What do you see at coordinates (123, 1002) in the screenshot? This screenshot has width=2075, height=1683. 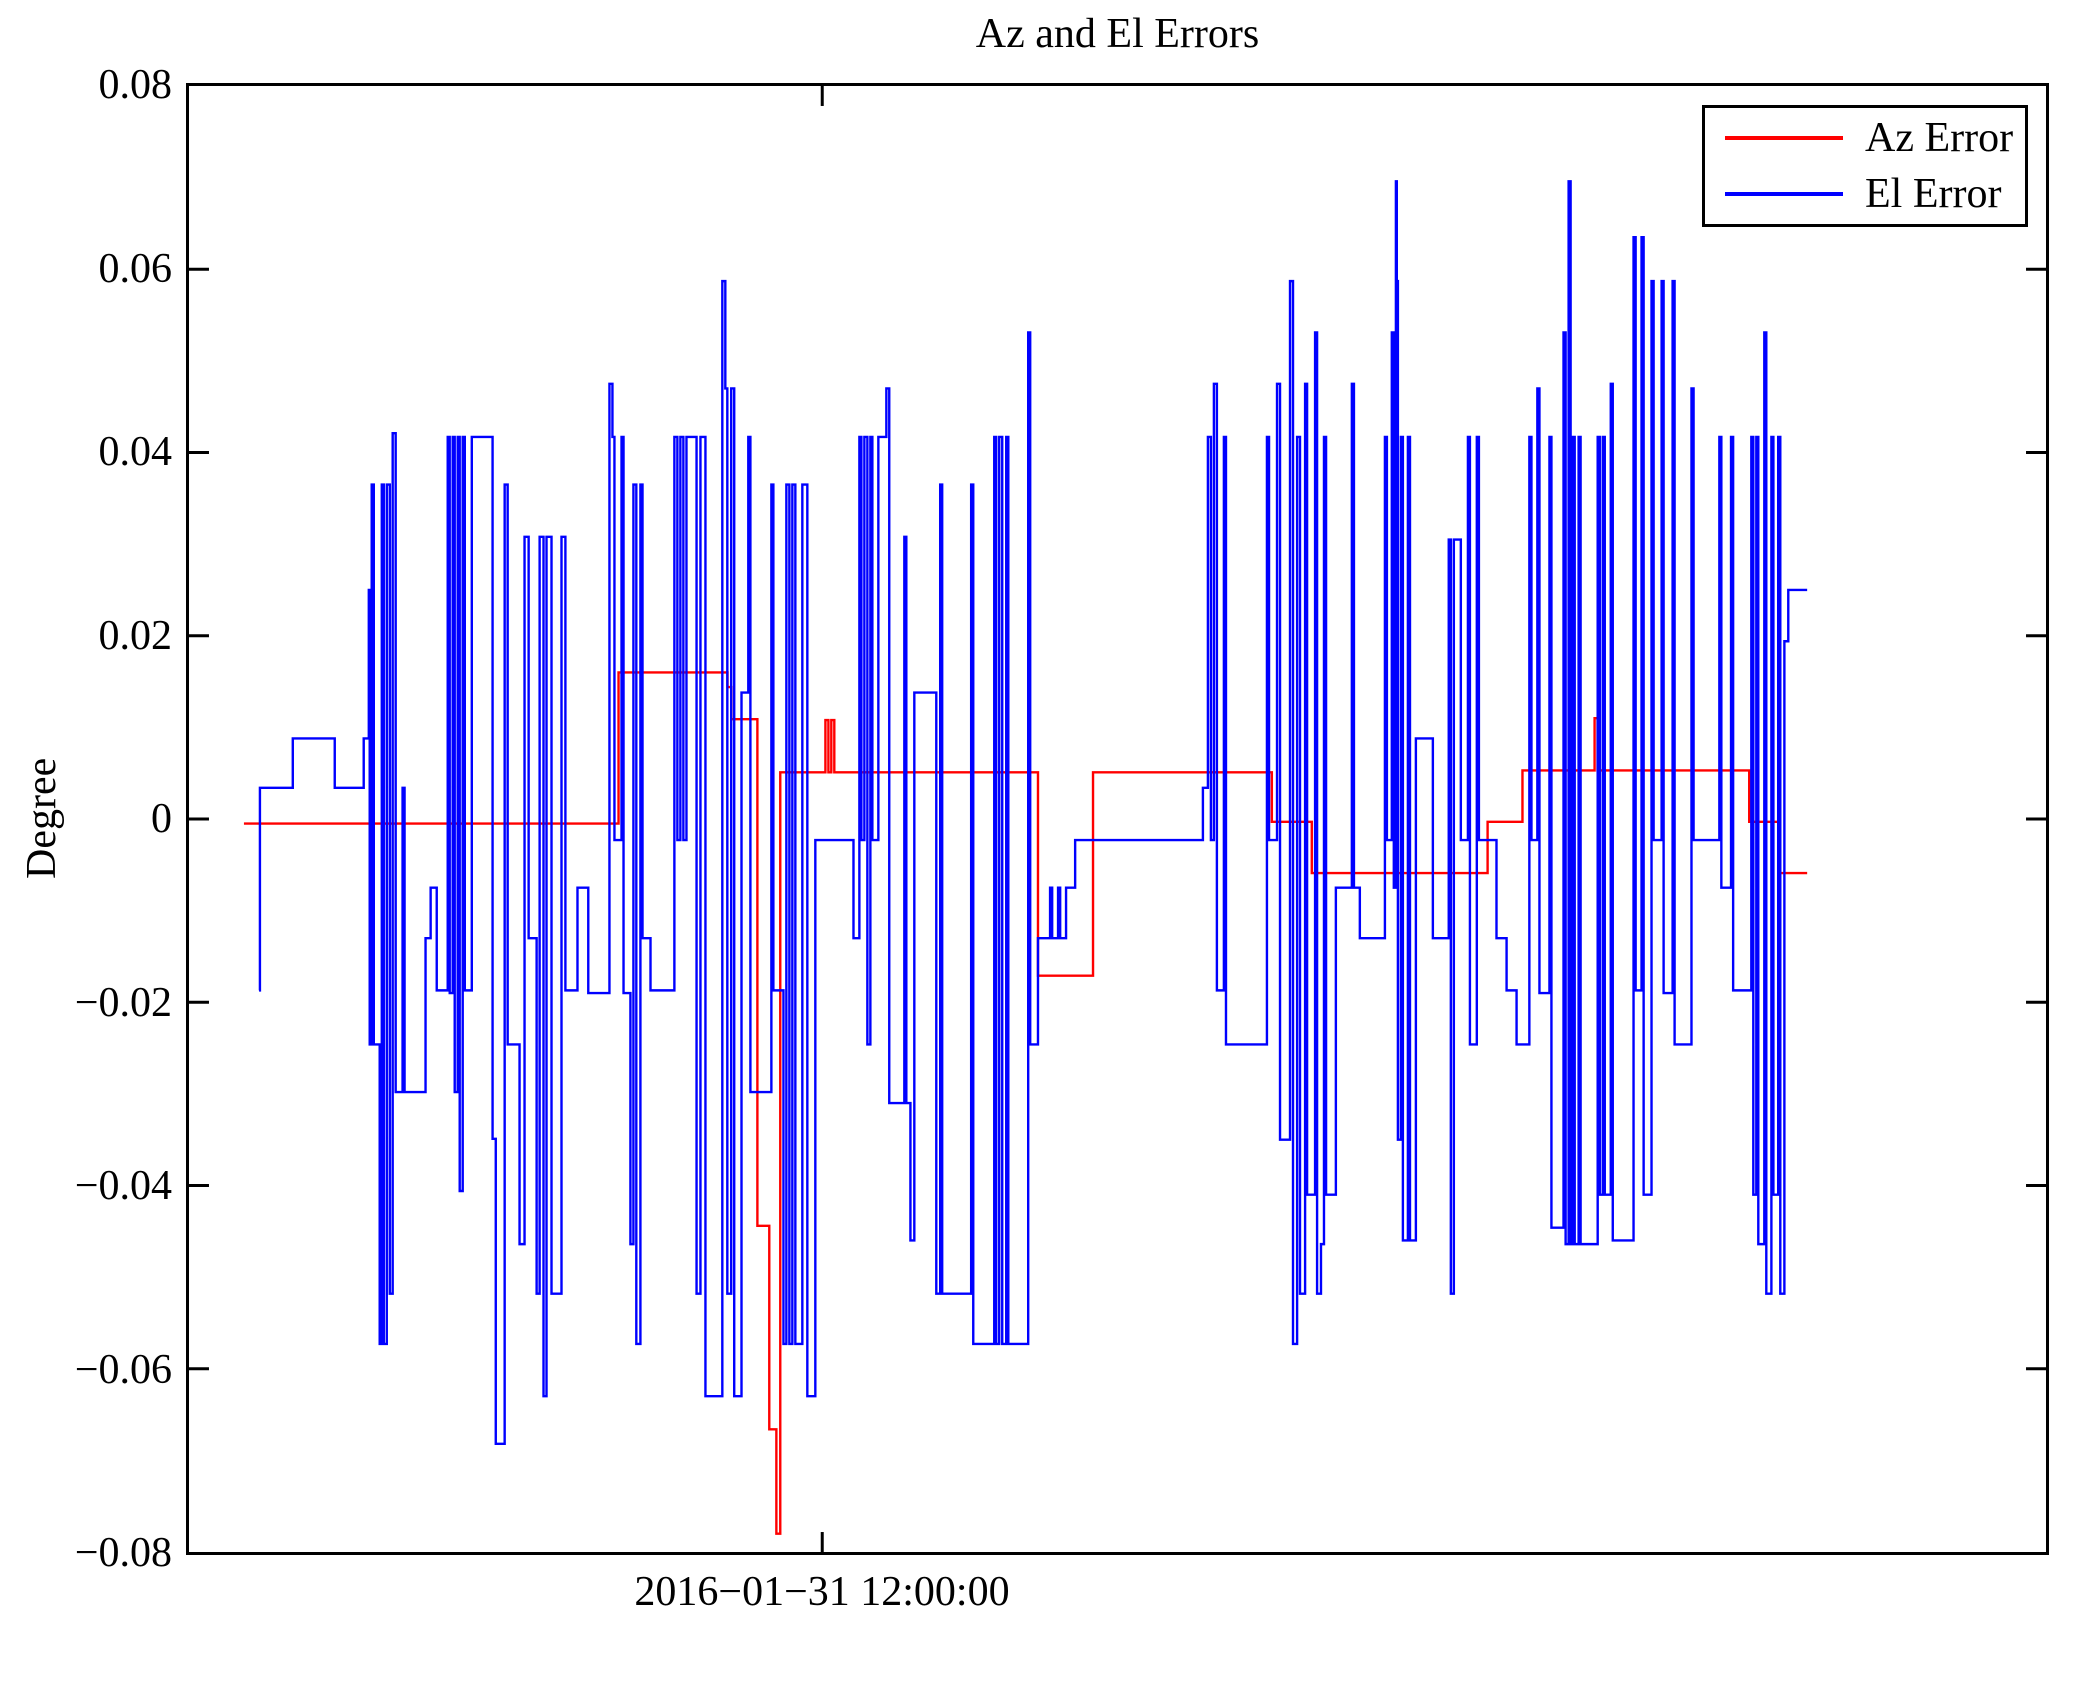 I see `y-tick-label: −0.02` at bounding box center [123, 1002].